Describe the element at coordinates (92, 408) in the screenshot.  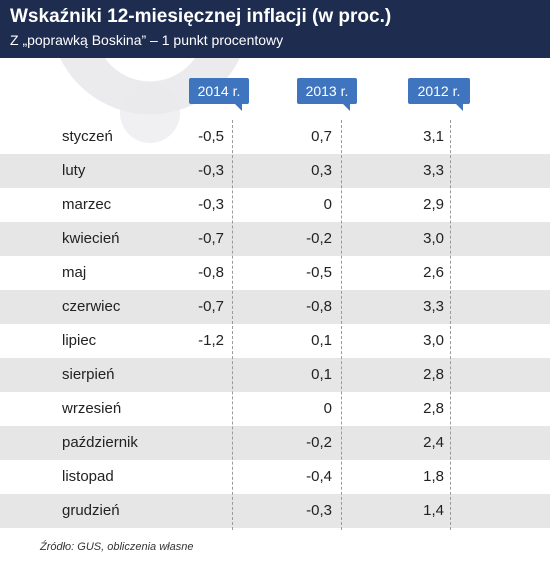
I see `month-label: wrzesień` at that location.